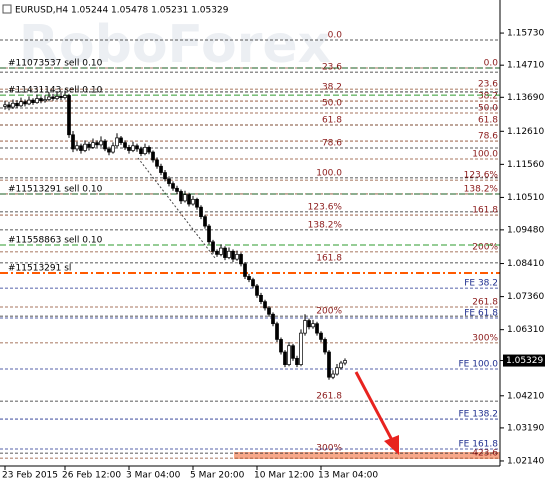 The image size is (545, 482). Describe the element at coordinates (7, 9) in the screenshot. I see `header-icon` at that location.